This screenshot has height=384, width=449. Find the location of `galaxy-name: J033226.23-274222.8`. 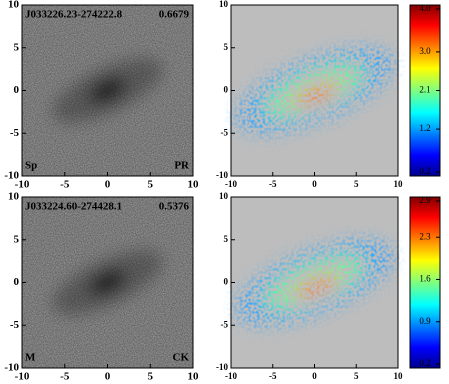

galaxy-name: J033226.23-274222.8 is located at coordinates (74, 15).